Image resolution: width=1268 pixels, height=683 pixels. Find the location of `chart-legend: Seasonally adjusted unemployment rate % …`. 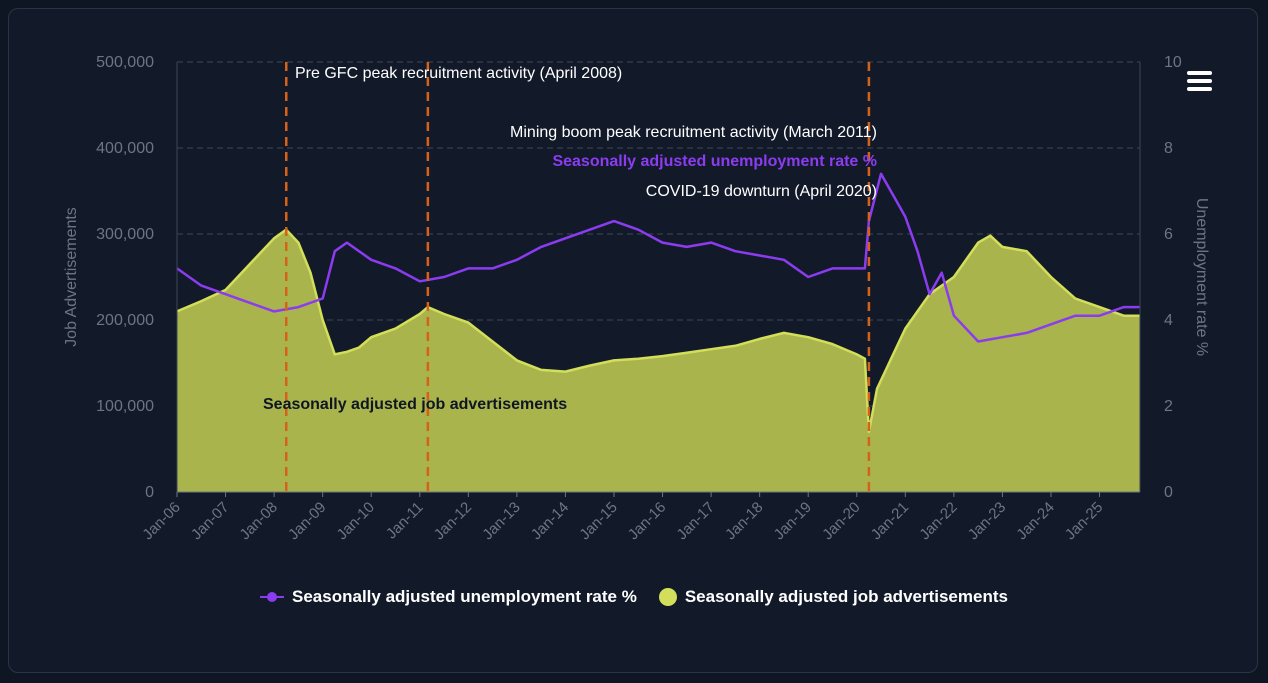

chart-legend: Seasonally adjusted unemployment rate % … is located at coordinates (634, 597).